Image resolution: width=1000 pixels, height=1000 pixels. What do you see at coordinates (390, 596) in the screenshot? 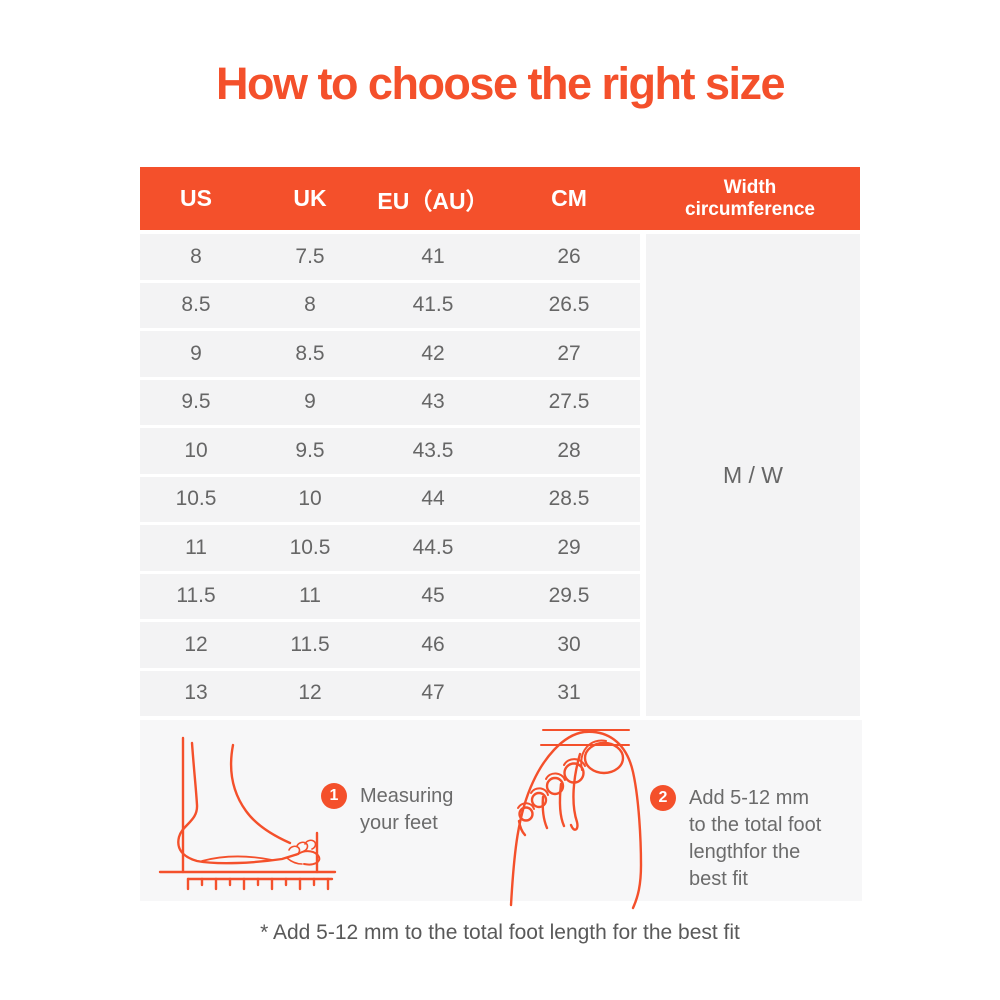
I see `table-row: 11.5 11 45 29.5` at bounding box center [390, 596].